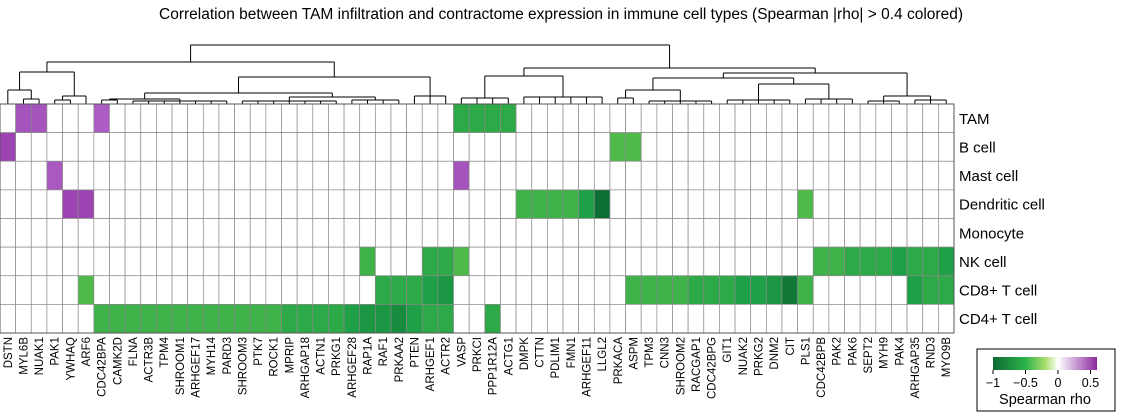  I want to click on column-label: PARD3, so click(228, 356).